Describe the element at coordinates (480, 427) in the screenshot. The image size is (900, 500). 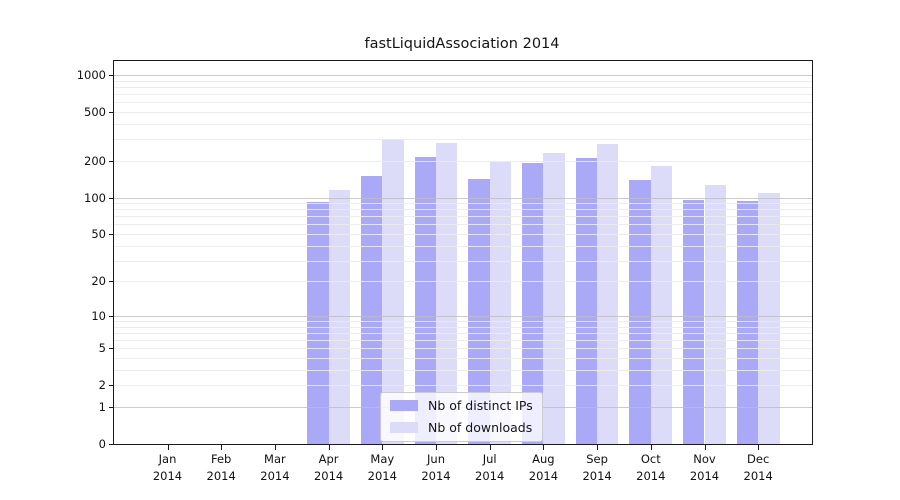
I see `legend-label-downloads: Nb of downloads` at that location.